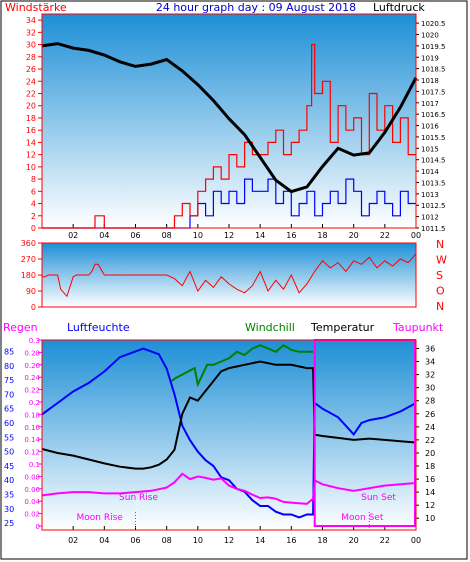 The height and width of the screenshot is (562, 470). I want to click on temperature-tick-label: 26, so click(430, 414).